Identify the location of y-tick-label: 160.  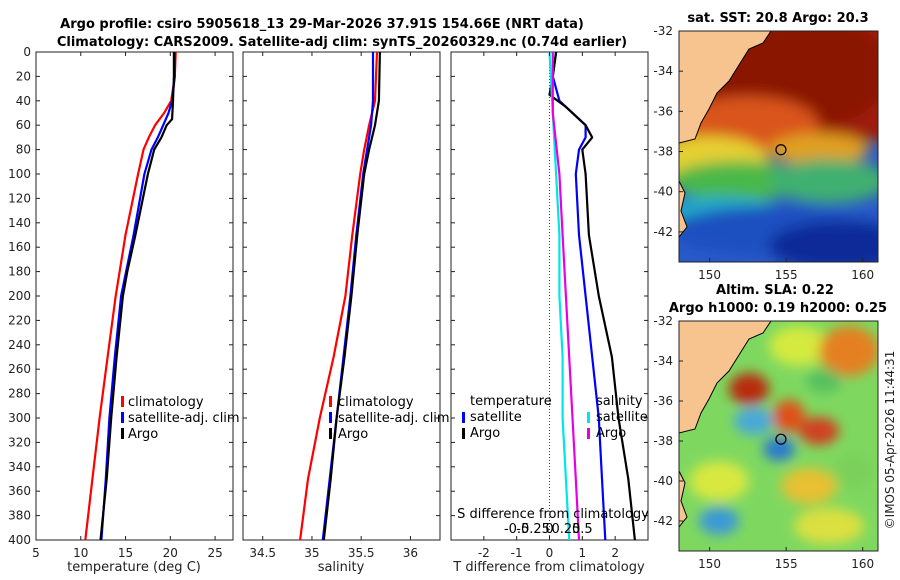
(19, 247).